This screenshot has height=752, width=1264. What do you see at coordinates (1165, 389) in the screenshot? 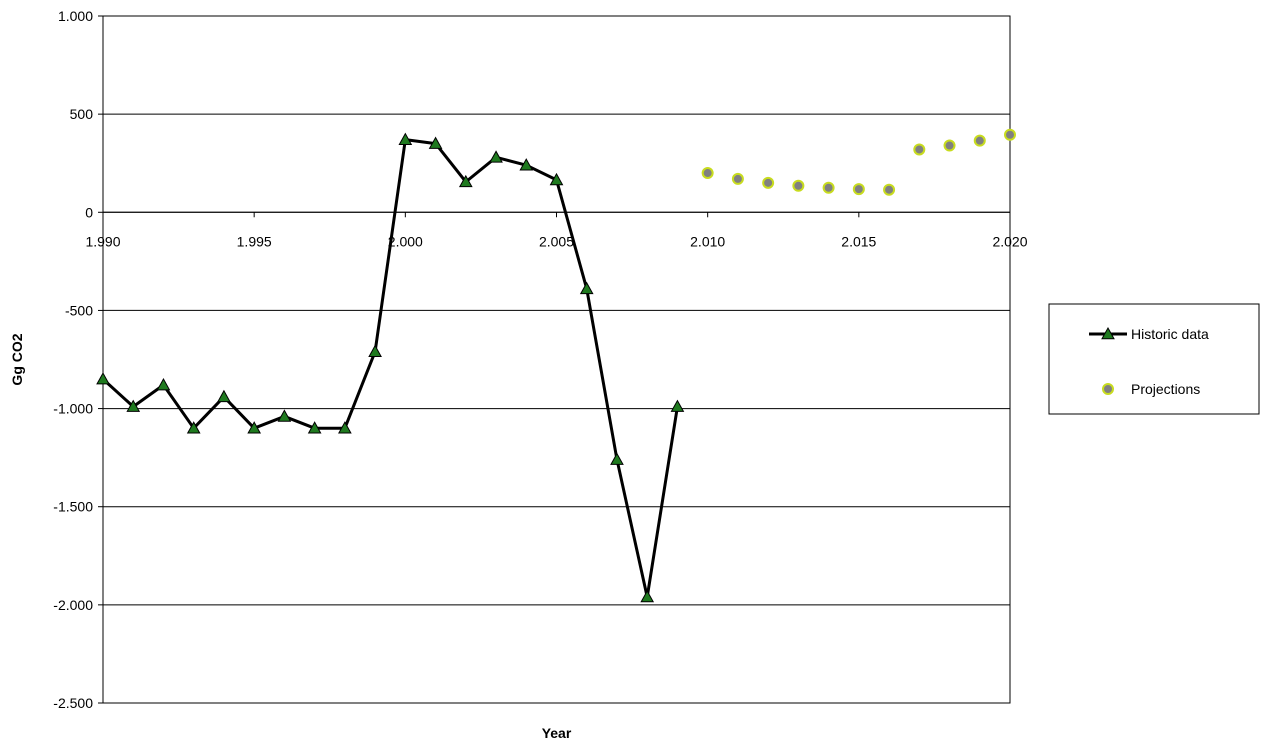
I see `legend-label: Projections` at bounding box center [1165, 389].